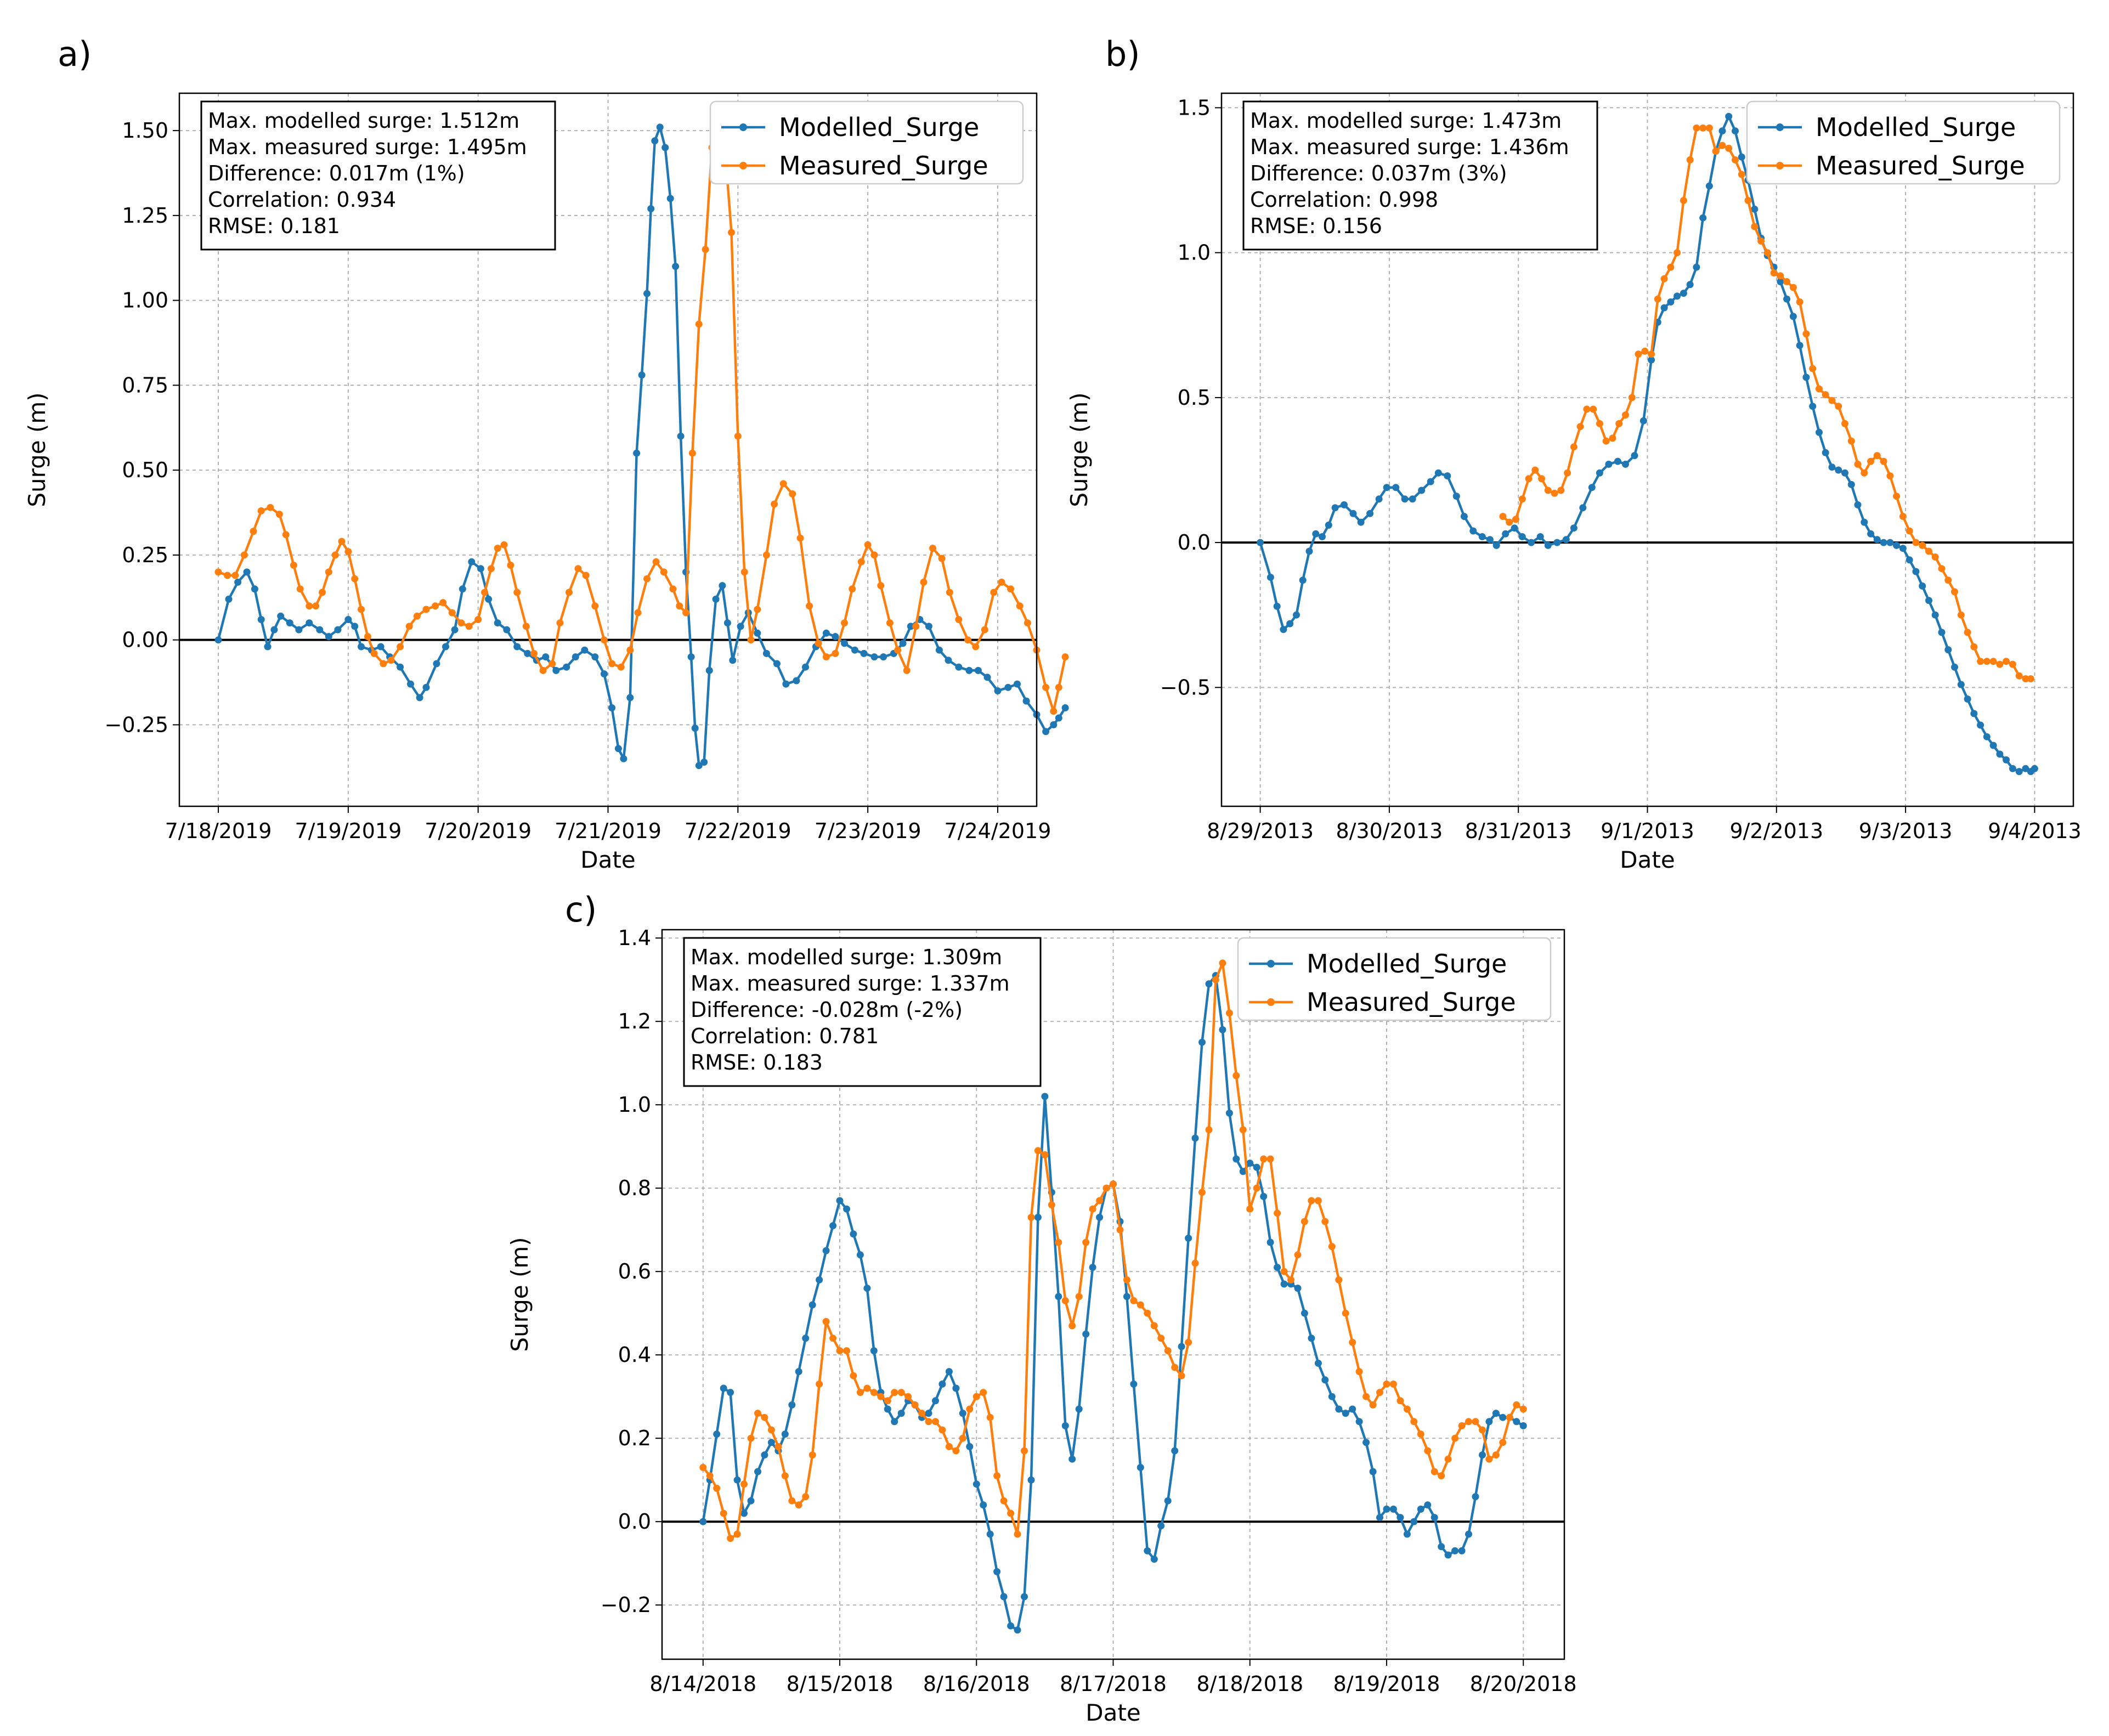  I want to click on stats-line: Difference: 0.037m (3%), so click(1378, 173).